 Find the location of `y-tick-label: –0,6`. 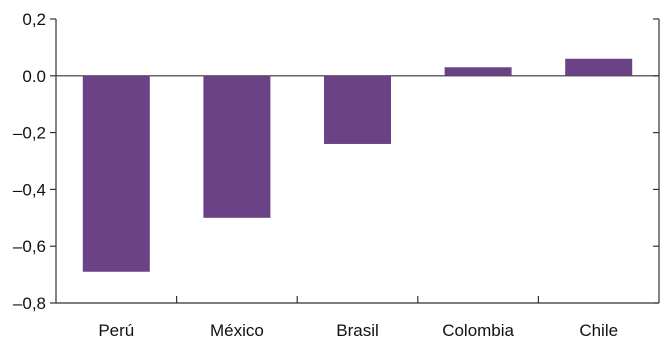

y-tick-label: –0,6 is located at coordinates (29, 246).